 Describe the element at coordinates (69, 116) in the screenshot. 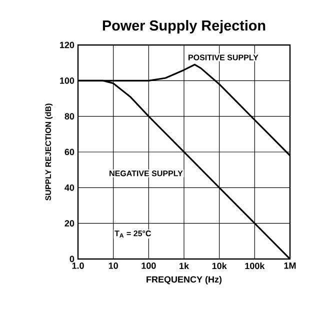

I see `y-tick-label: 80` at that location.